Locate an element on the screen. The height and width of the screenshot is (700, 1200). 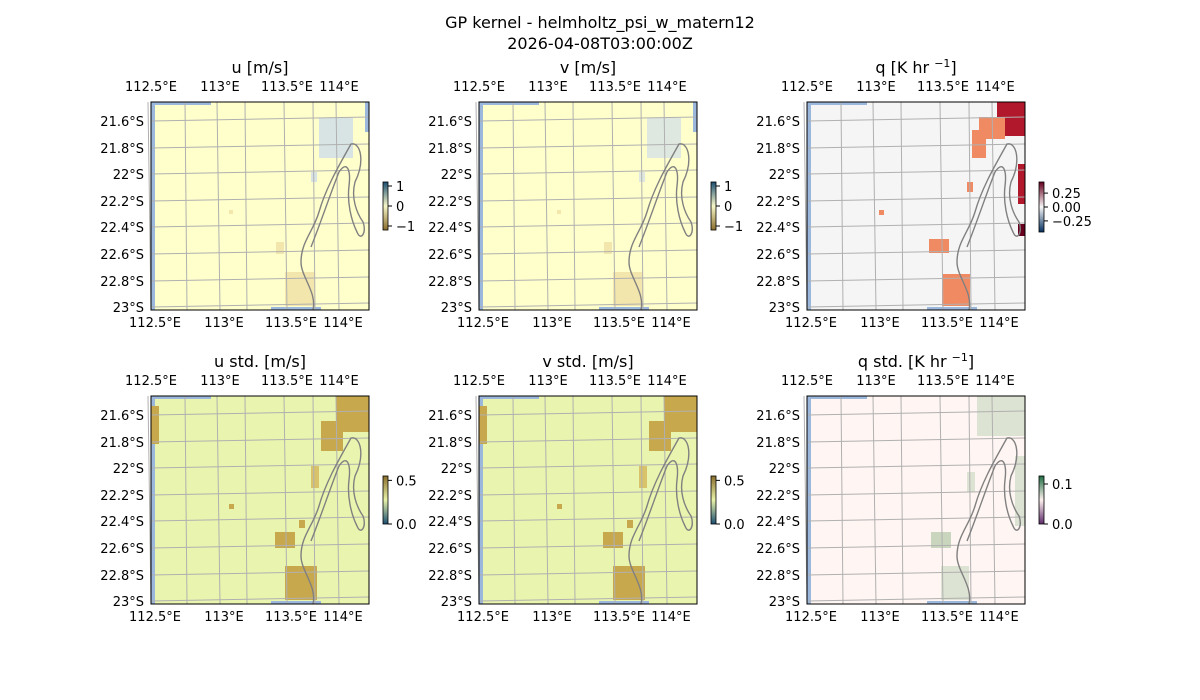
coastline is located at coordinates (661, 521).